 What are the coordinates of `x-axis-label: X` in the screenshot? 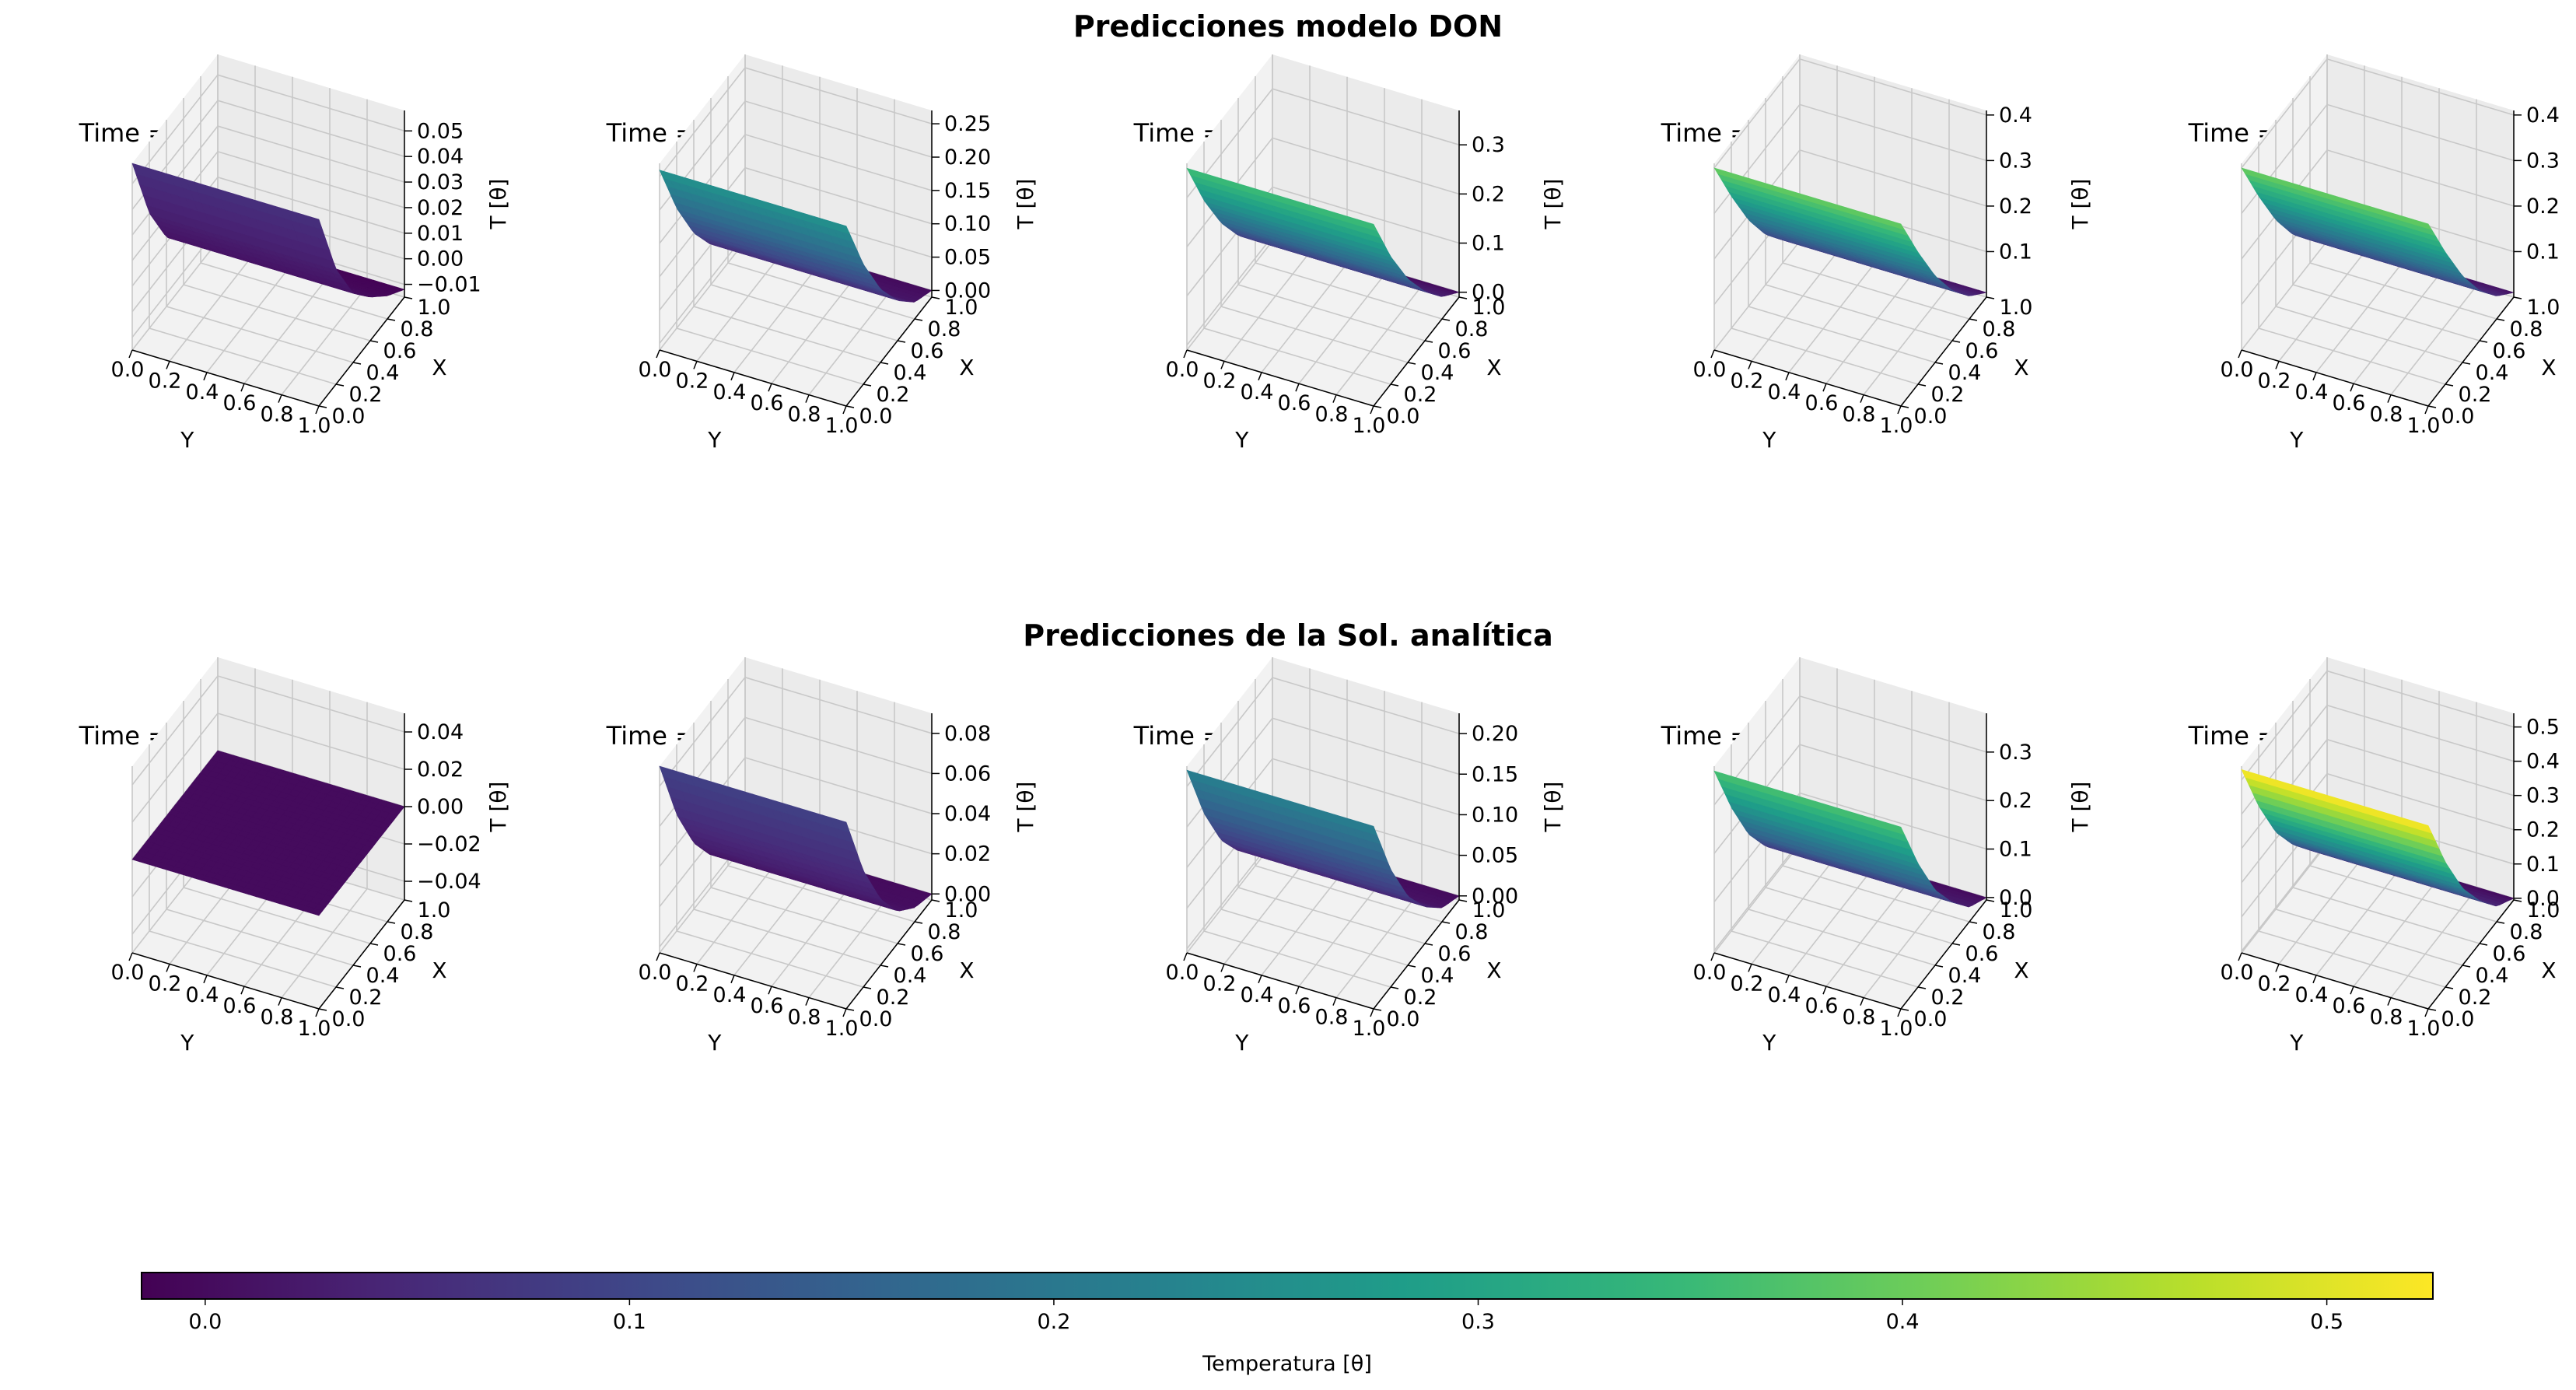 It's located at (2548, 367).